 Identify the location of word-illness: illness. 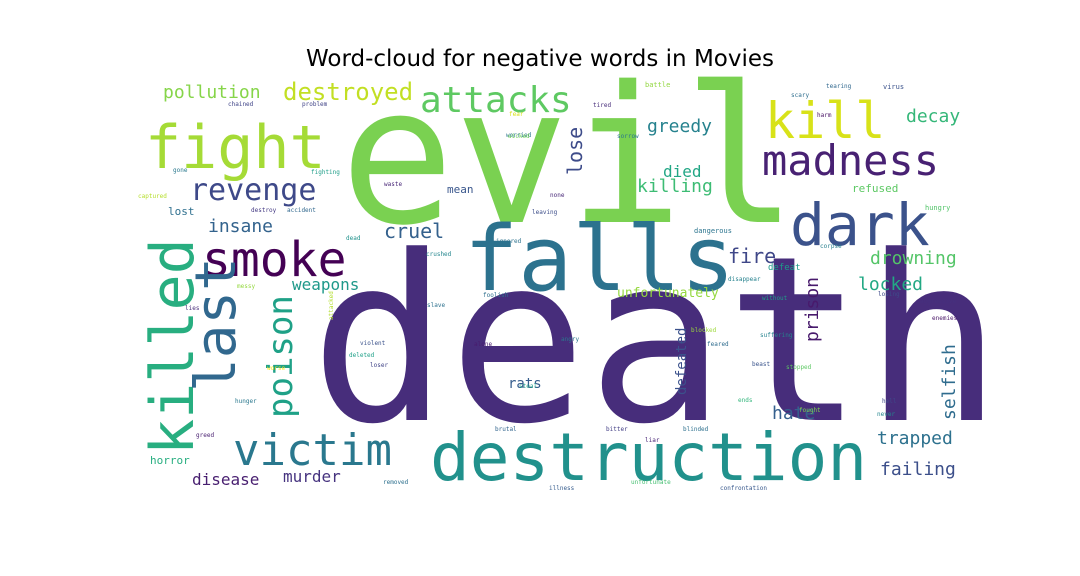
(562, 488).